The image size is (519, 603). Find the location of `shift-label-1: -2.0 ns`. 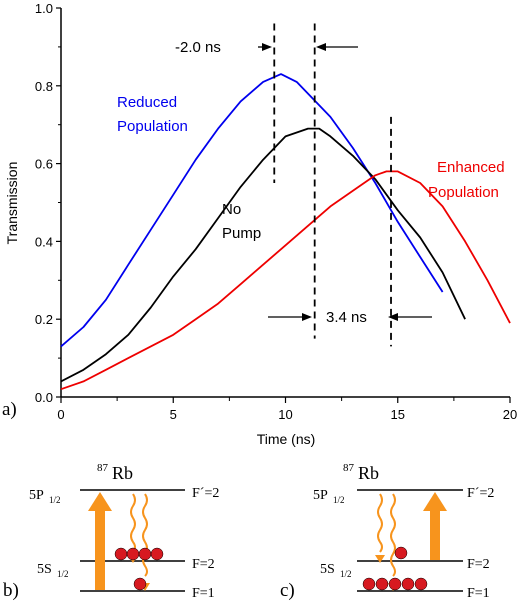

shift-label-1: -2.0 ns is located at coordinates (198, 47).